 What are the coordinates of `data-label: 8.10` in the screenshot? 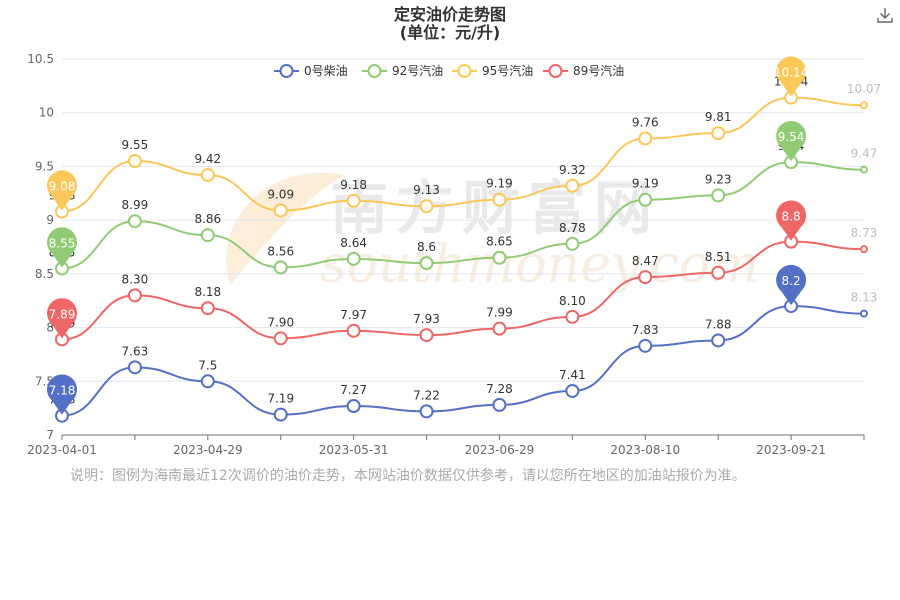 It's located at (572, 301).